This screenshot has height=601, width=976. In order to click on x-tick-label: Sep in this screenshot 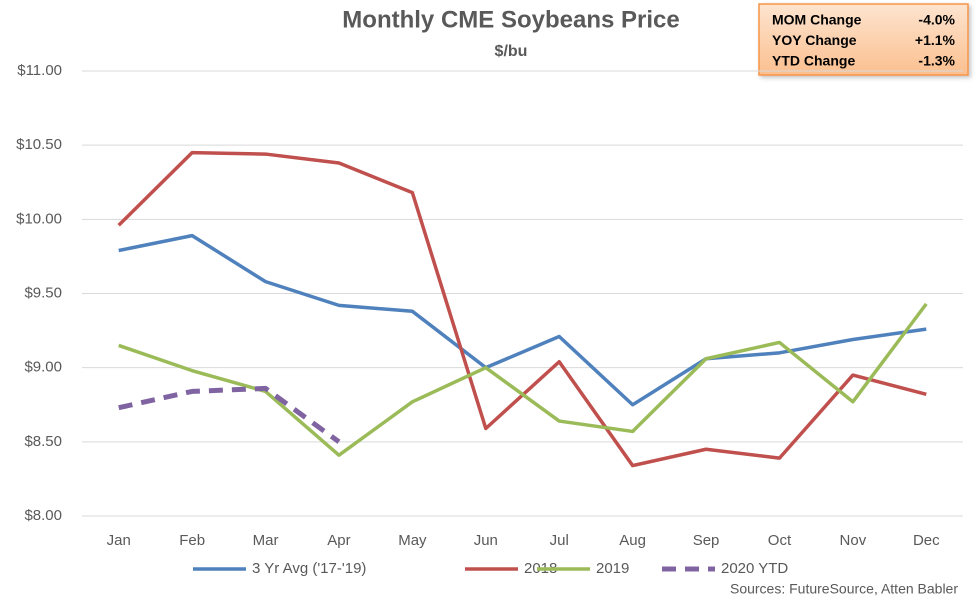, I will do `click(706, 540)`.